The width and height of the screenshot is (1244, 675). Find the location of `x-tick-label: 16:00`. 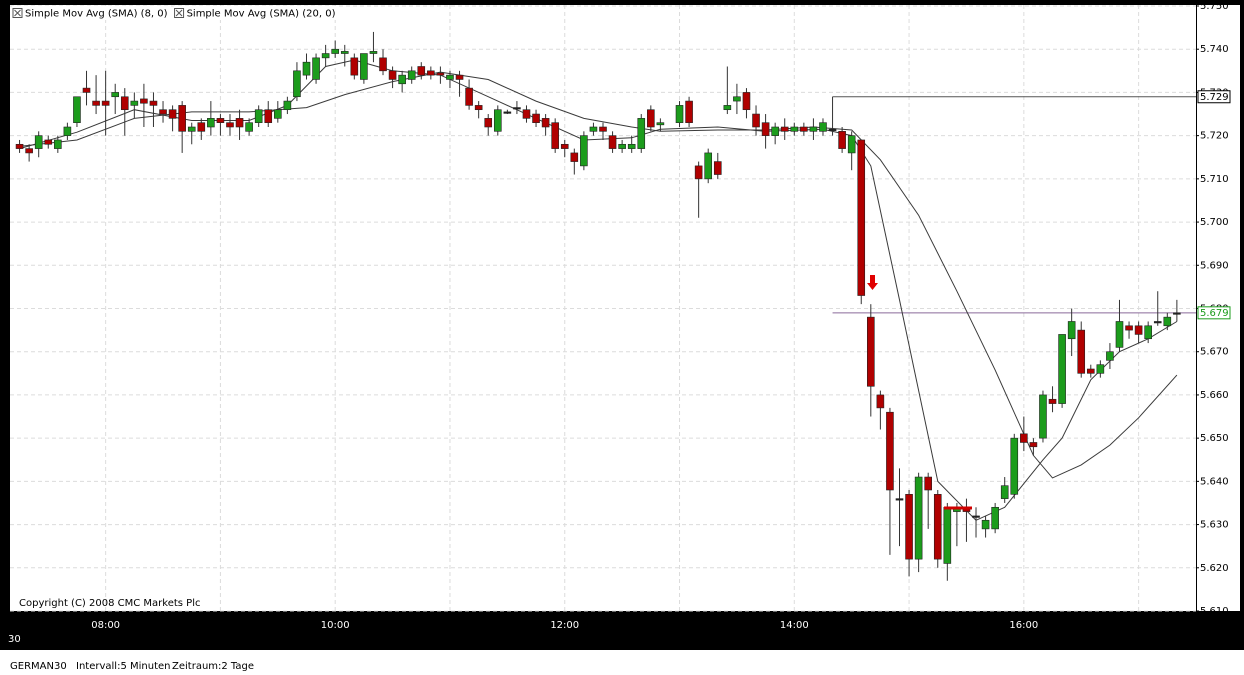

x-tick-label: 16:00 is located at coordinates (1023, 625).